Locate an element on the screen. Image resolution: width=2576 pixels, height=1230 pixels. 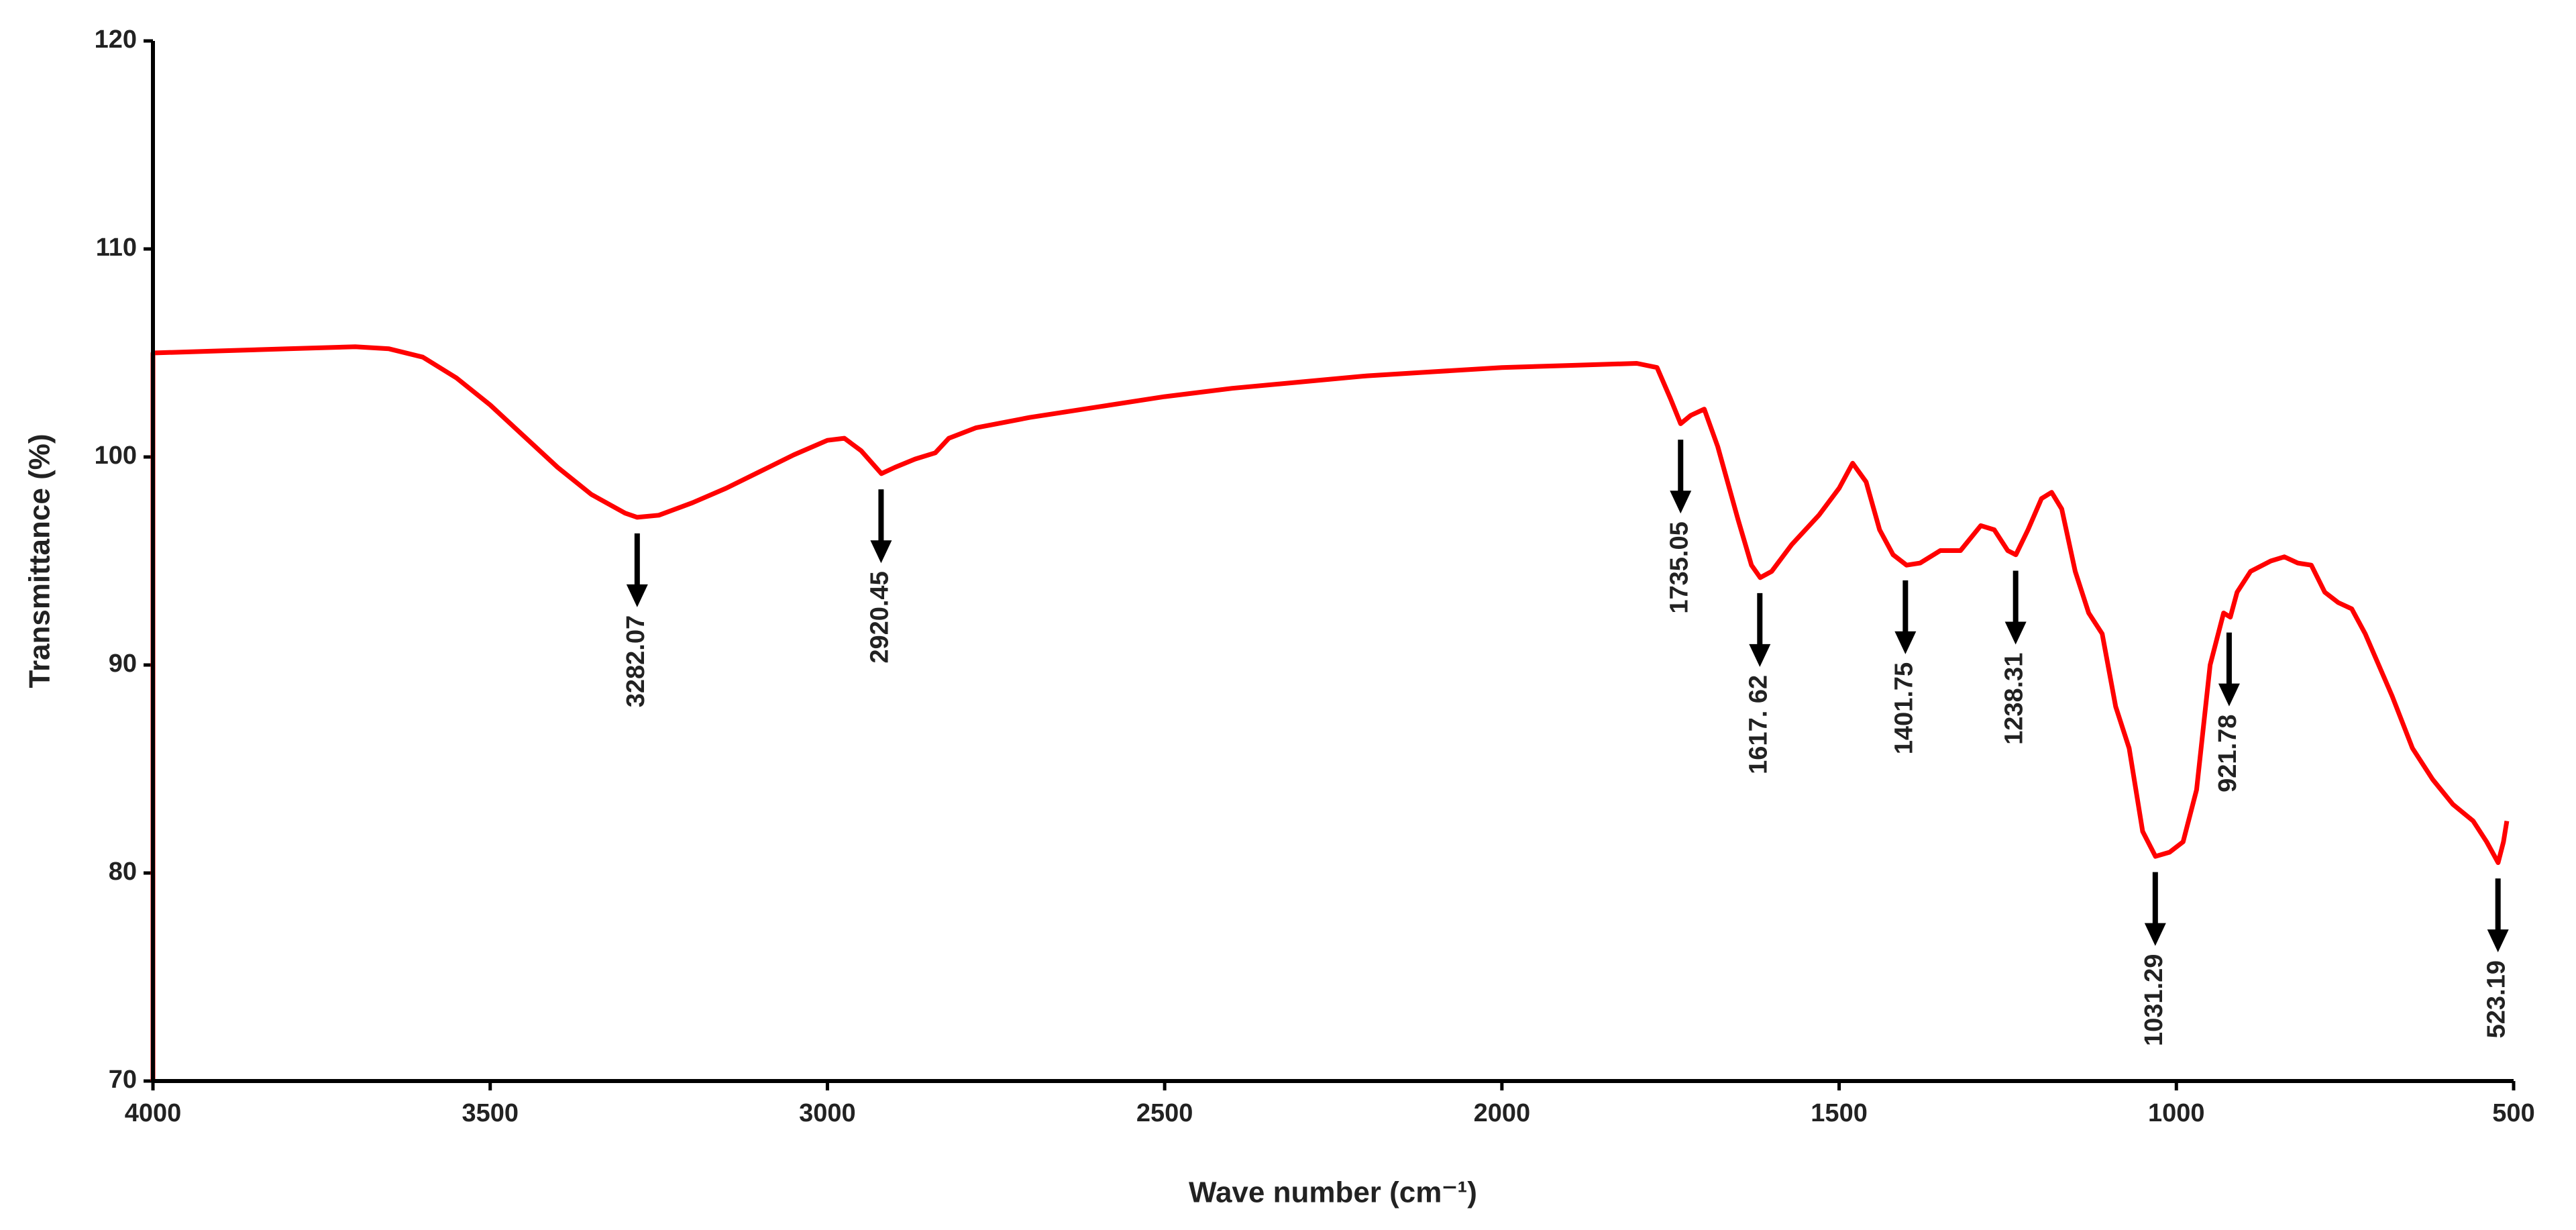
y-axis-label: Transmittance (%) is located at coordinates (39, 561).